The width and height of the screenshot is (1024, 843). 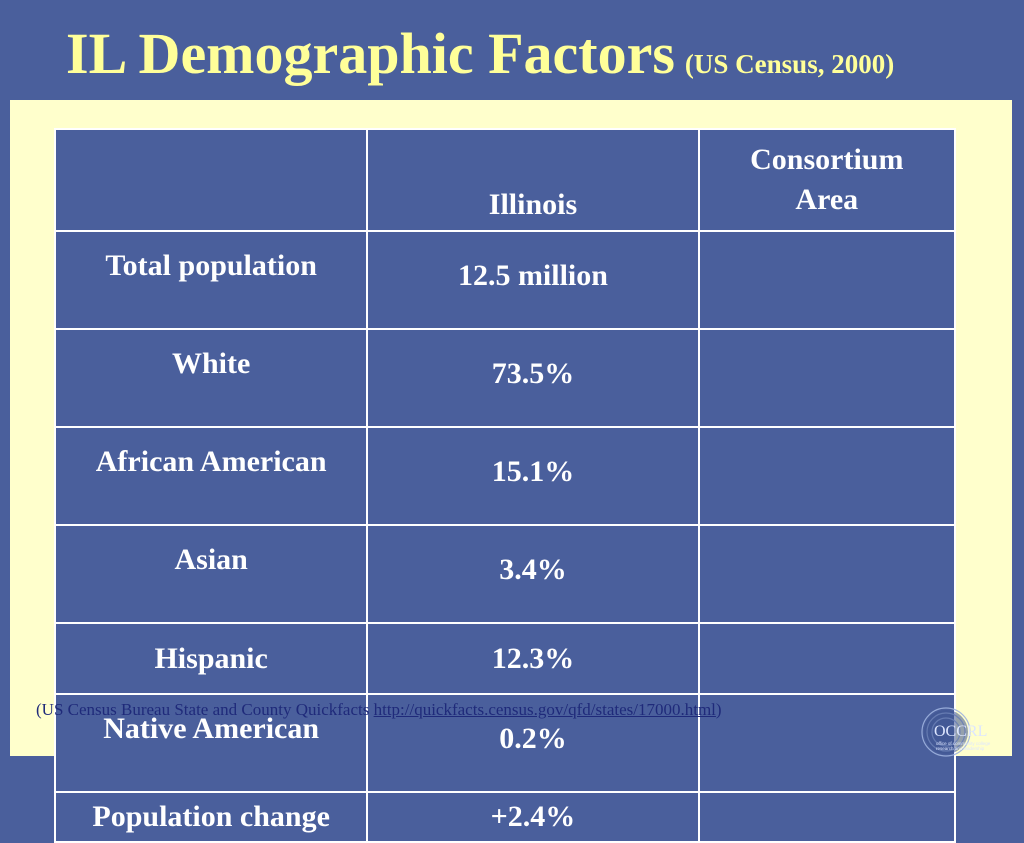 I want to click on table-row: Asian 3.4%, so click(x=505, y=574).